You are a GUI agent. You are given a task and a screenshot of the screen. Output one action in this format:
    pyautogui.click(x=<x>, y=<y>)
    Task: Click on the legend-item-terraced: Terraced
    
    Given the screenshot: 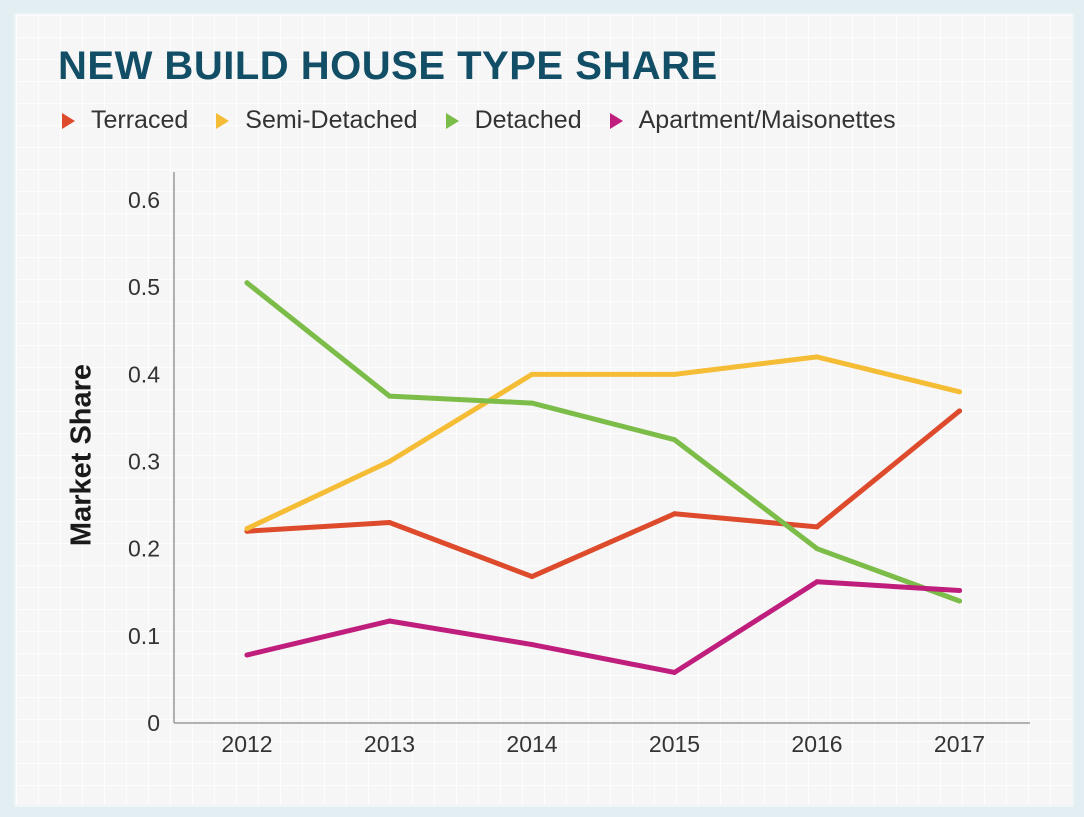 What is the action you would take?
    pyautogui.click(x=125, y=120)
    